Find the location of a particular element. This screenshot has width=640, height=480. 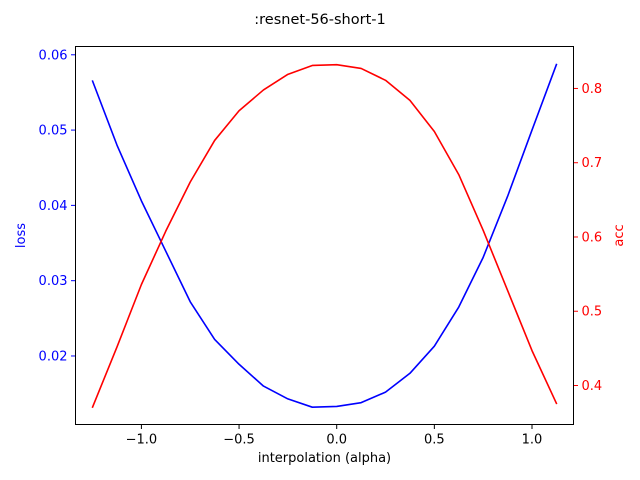

right-tick-label: 0.7 is located at coordinates (592, 163).